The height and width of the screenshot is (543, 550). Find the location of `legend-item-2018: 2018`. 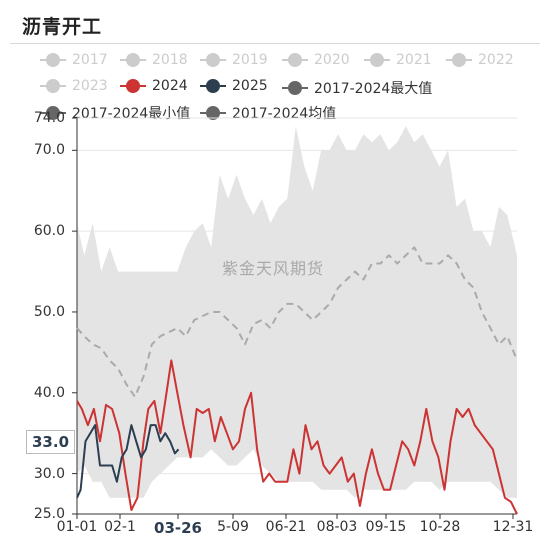

legend-item-2018: 2018 is located at coordinates (154, 60).